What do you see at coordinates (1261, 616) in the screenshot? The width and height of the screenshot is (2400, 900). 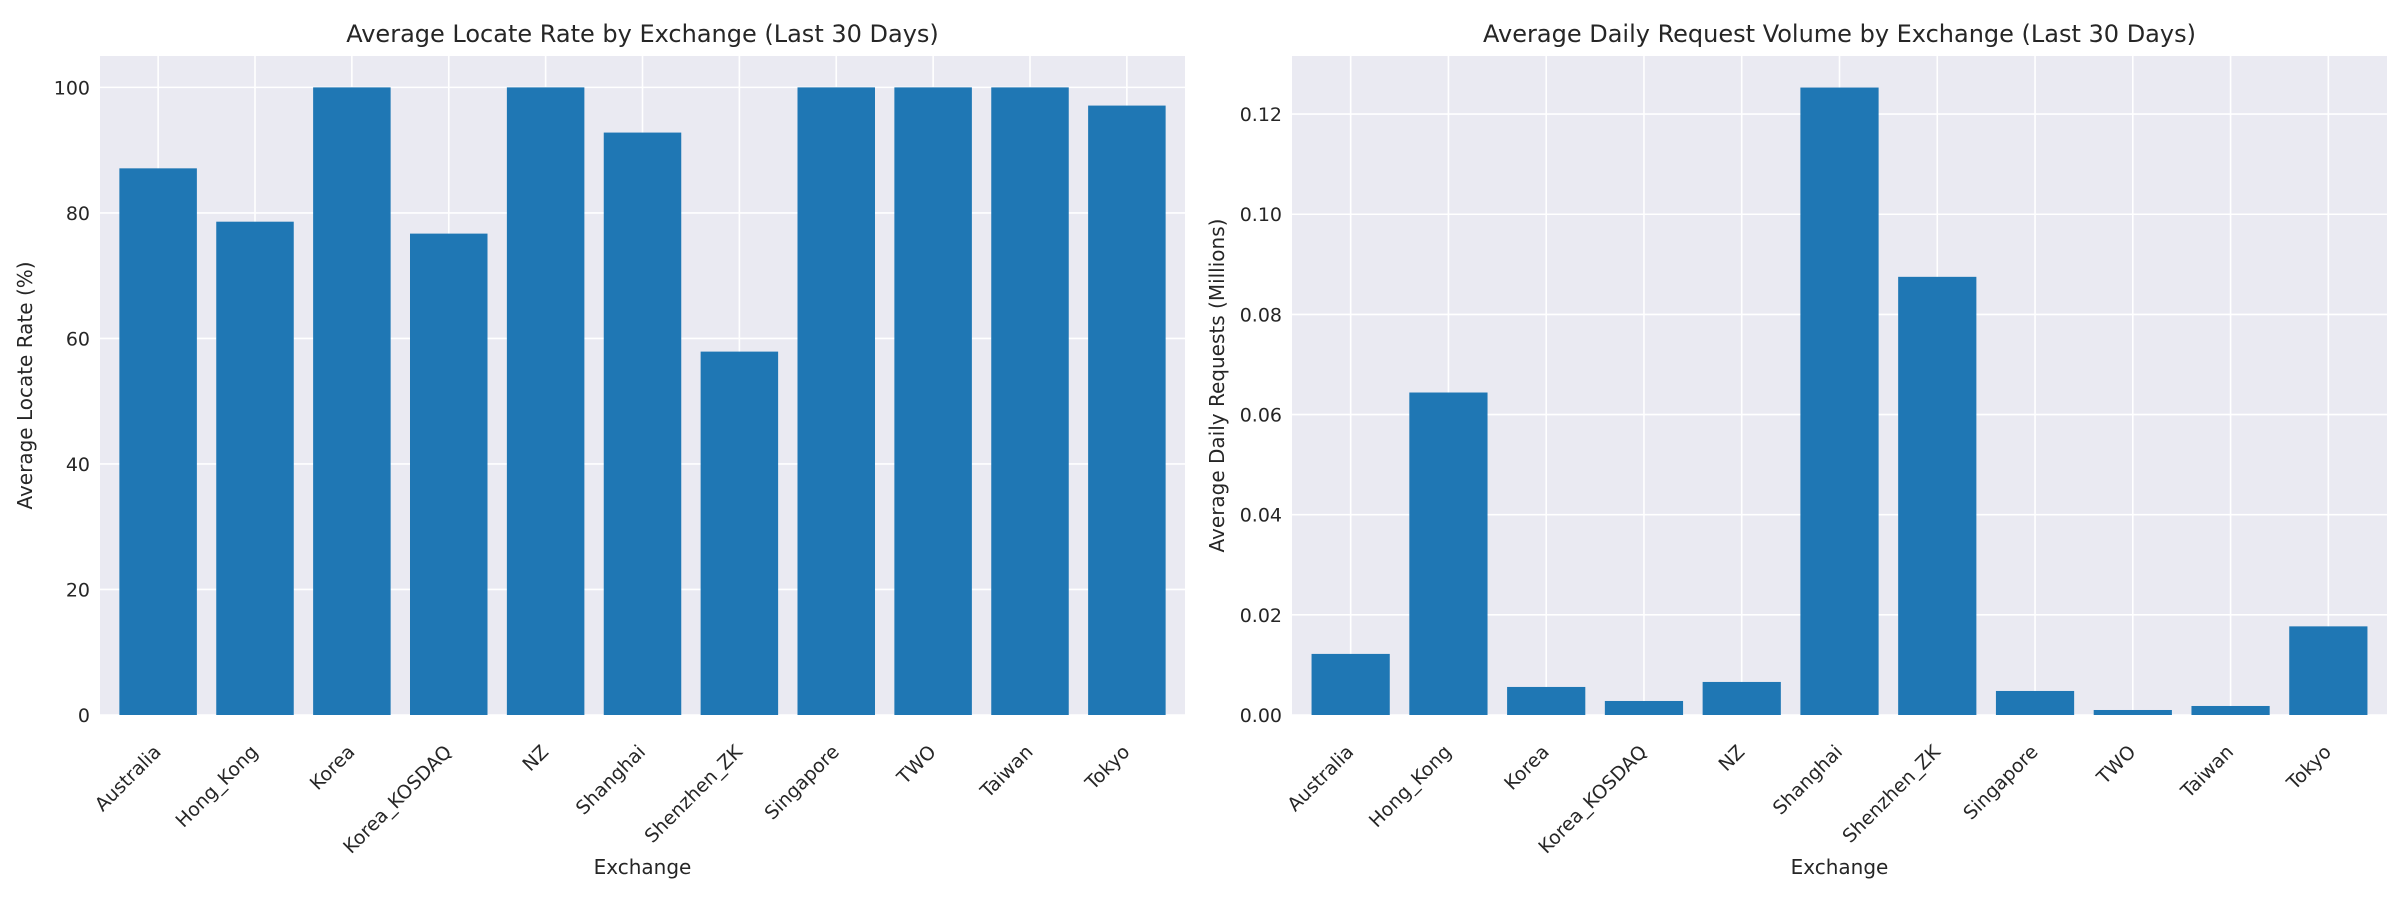 I see `y-tick-label: 0.02` at bounding box center [1261, 616].